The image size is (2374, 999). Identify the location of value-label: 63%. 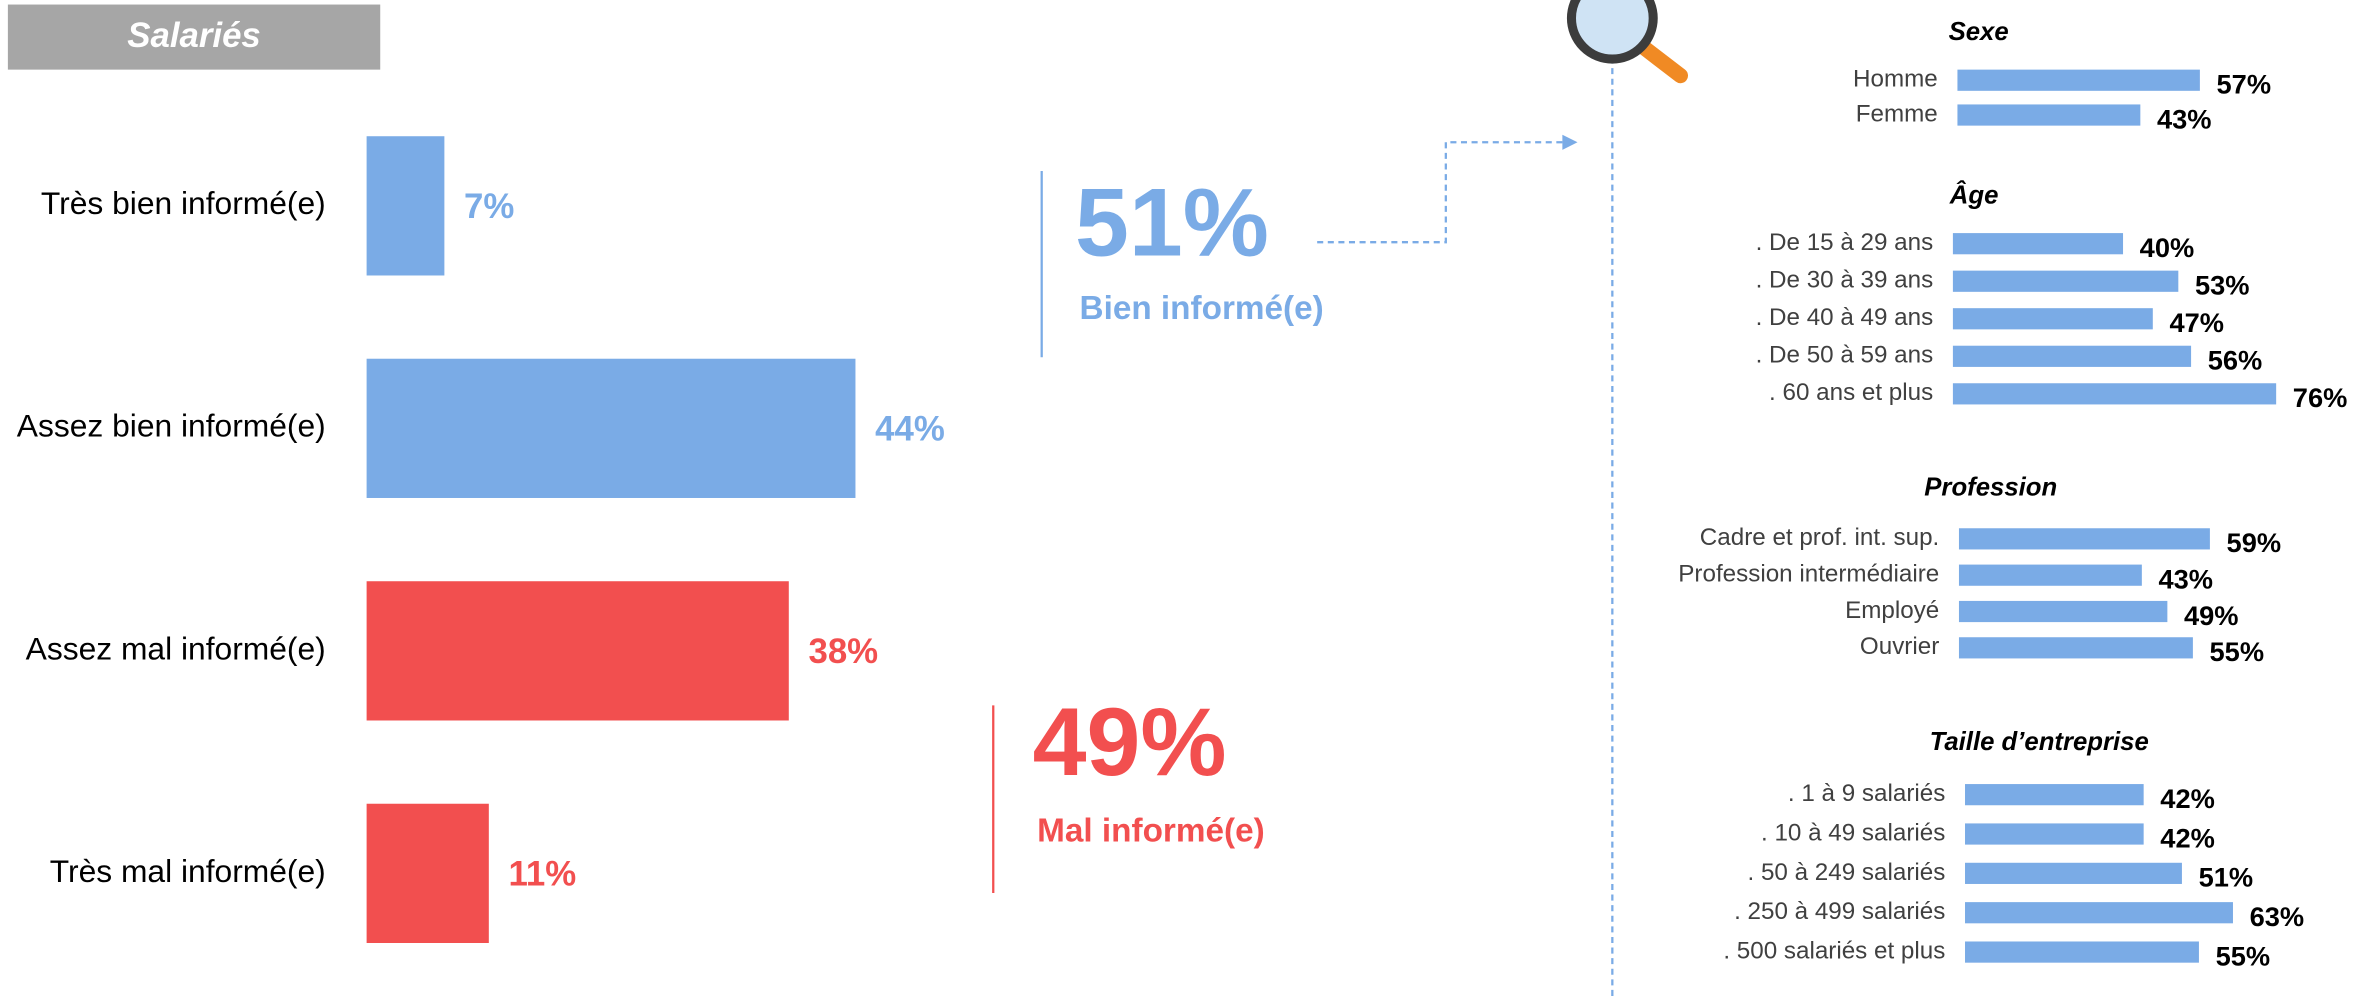
(2277, 916).